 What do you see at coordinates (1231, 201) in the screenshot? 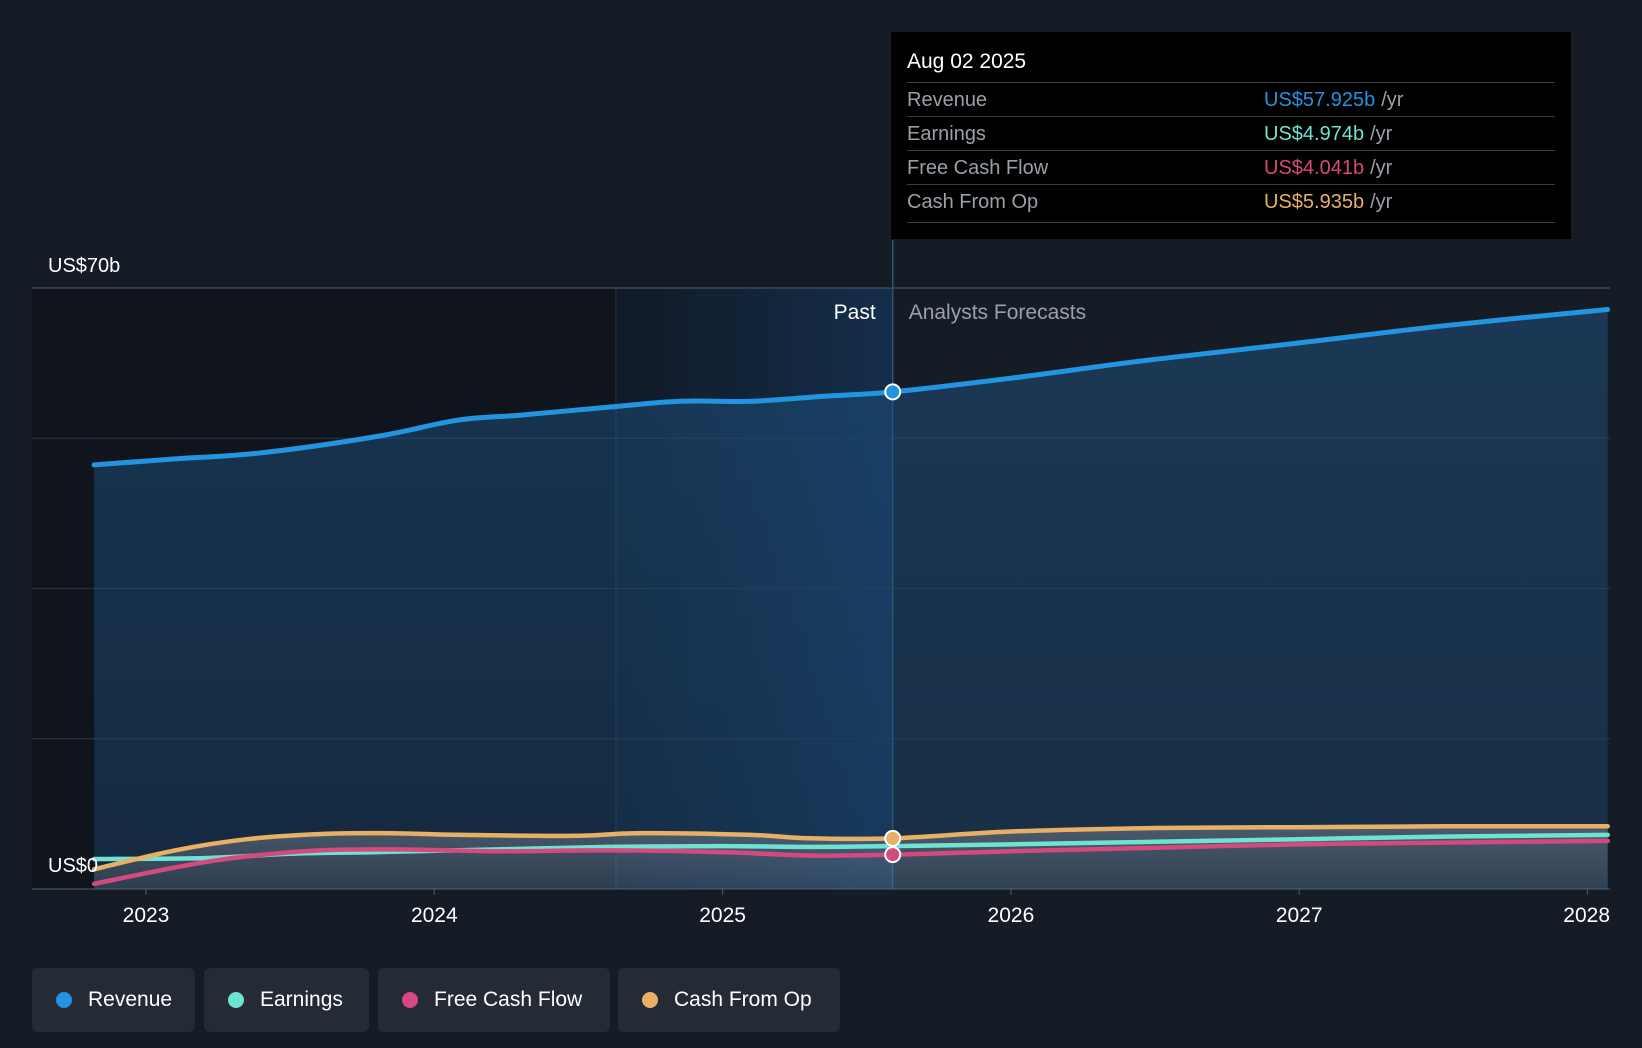
I see `tooltip-row-cfo: Cash From Op US$5.935b/yr` at bounding box center [1231, 201].